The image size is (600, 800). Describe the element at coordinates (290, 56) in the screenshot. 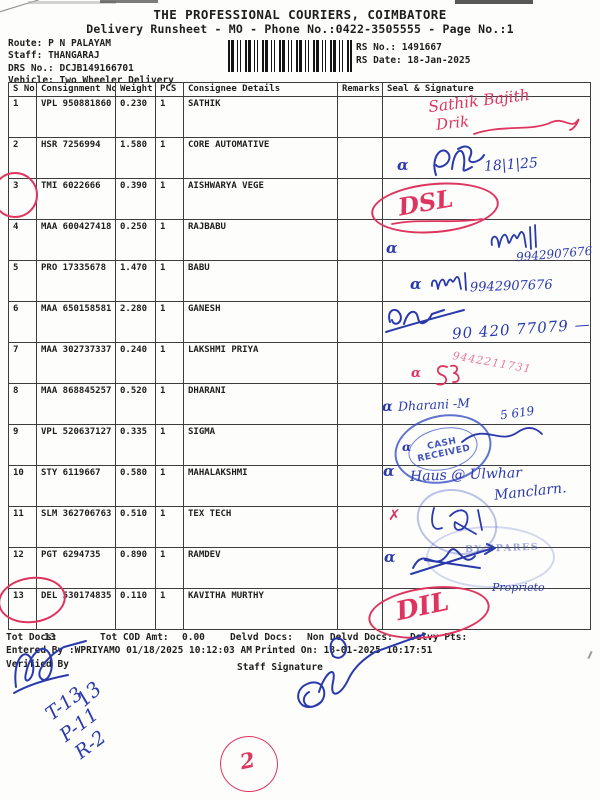

I see `barcode` at that location.